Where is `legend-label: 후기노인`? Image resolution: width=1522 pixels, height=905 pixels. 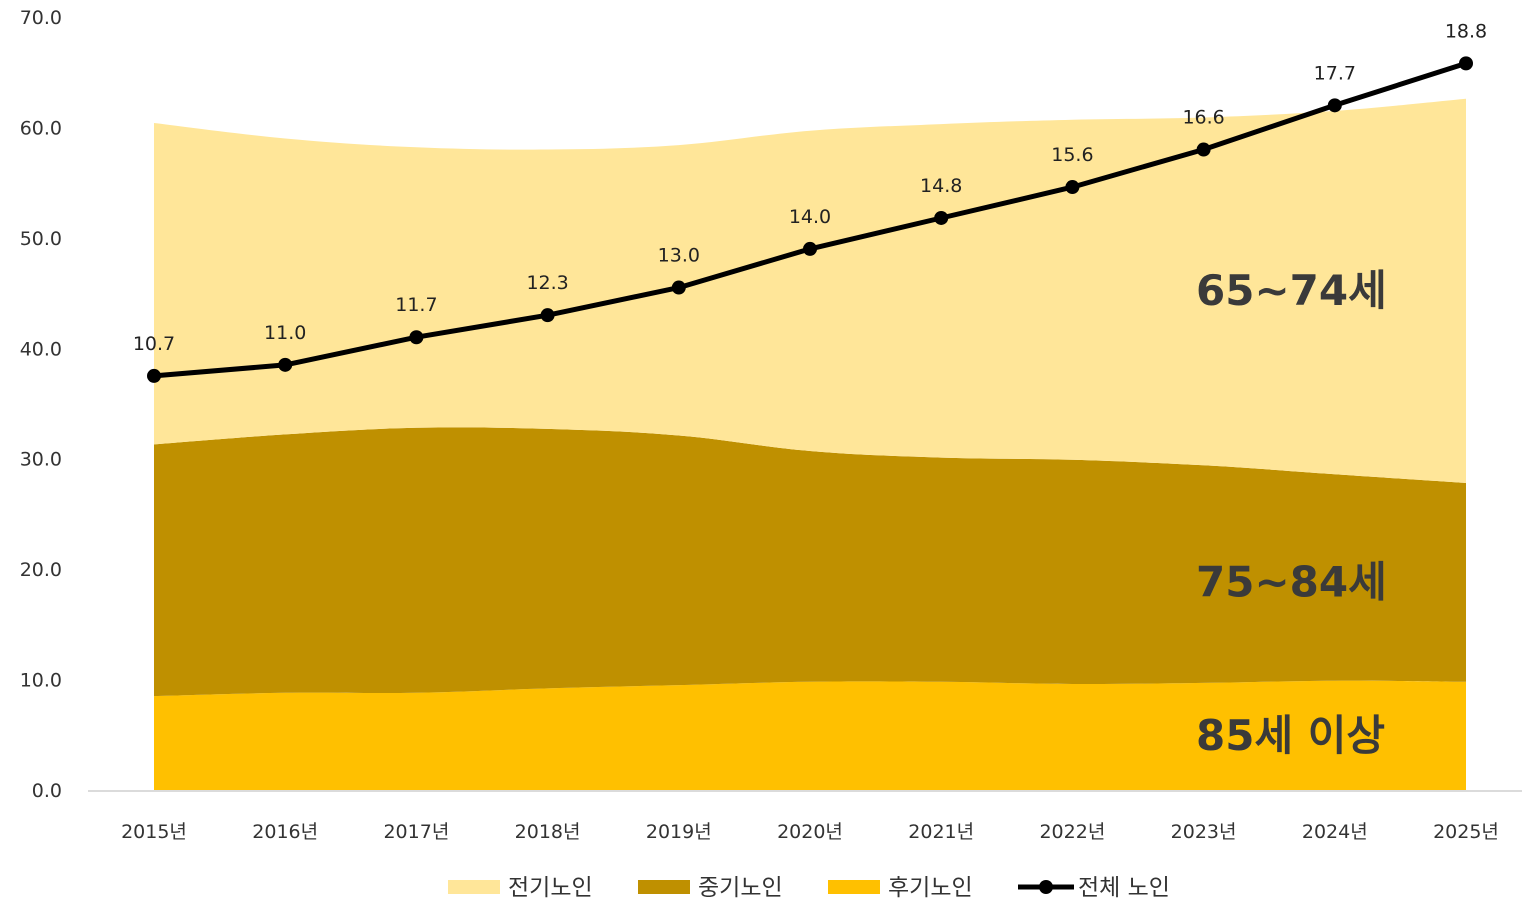 legend-label: 후기노인 is located at coordinates (930, 888).